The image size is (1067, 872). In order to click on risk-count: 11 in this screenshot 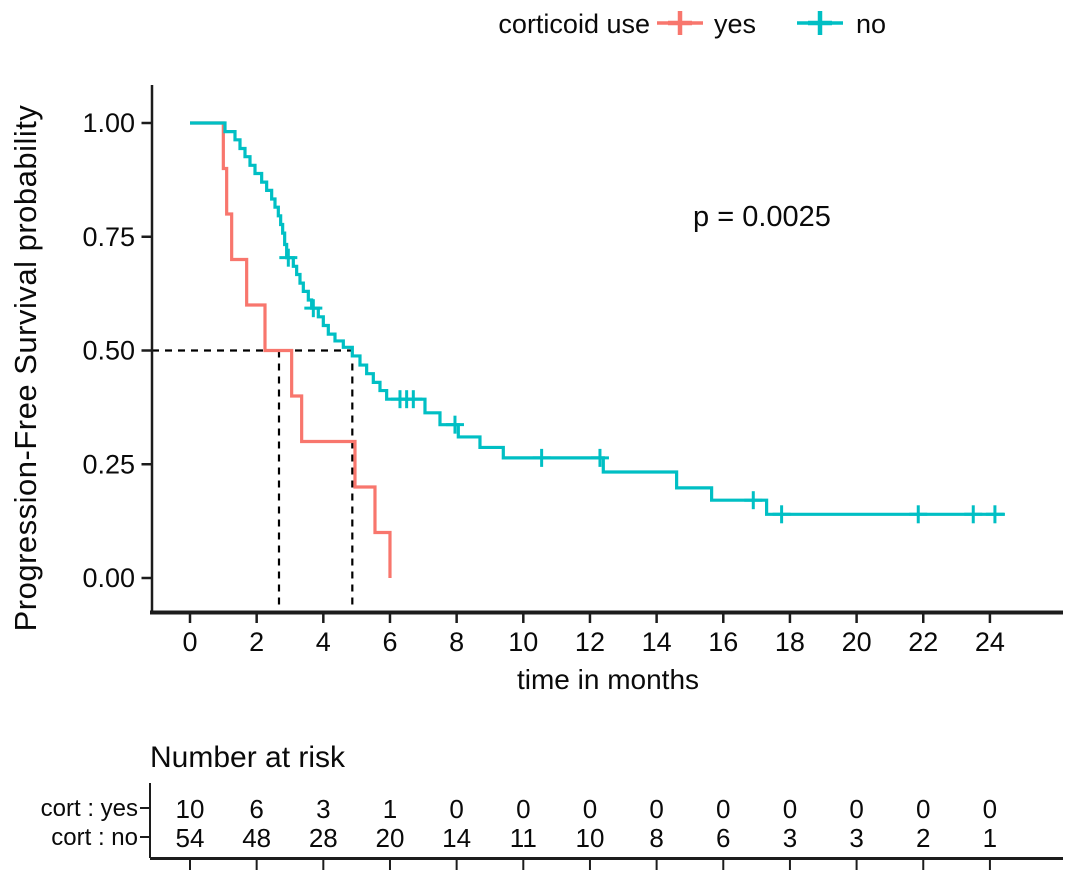, I will do `click(523, 838)`.